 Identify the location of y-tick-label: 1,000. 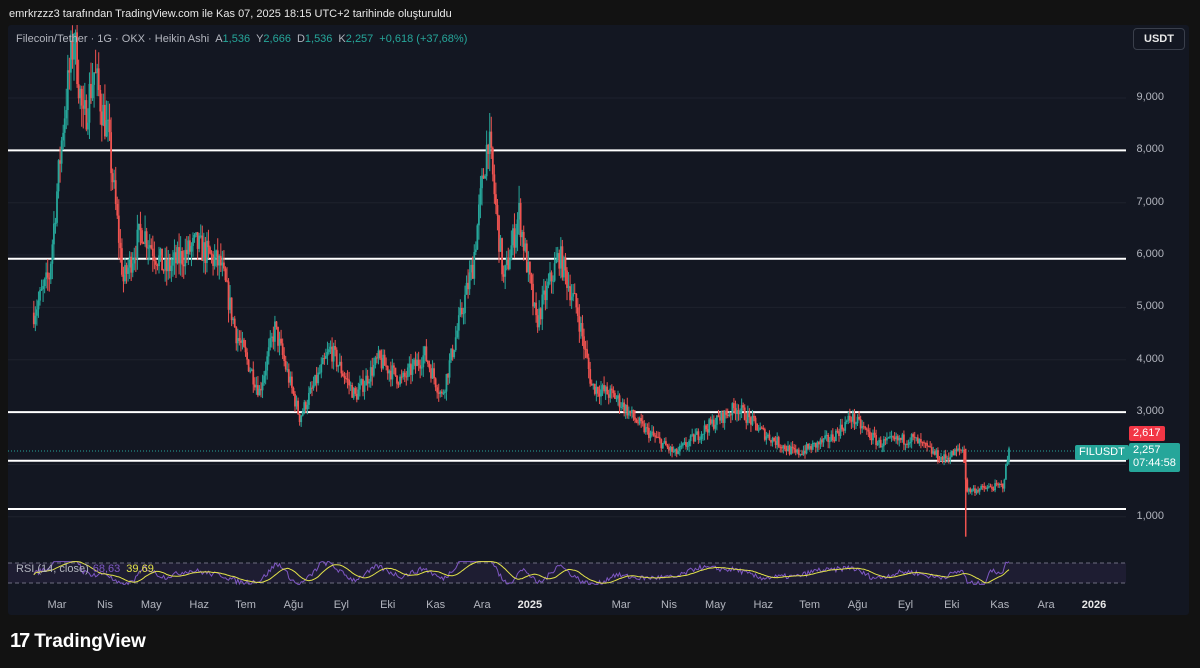
(1150, 515).